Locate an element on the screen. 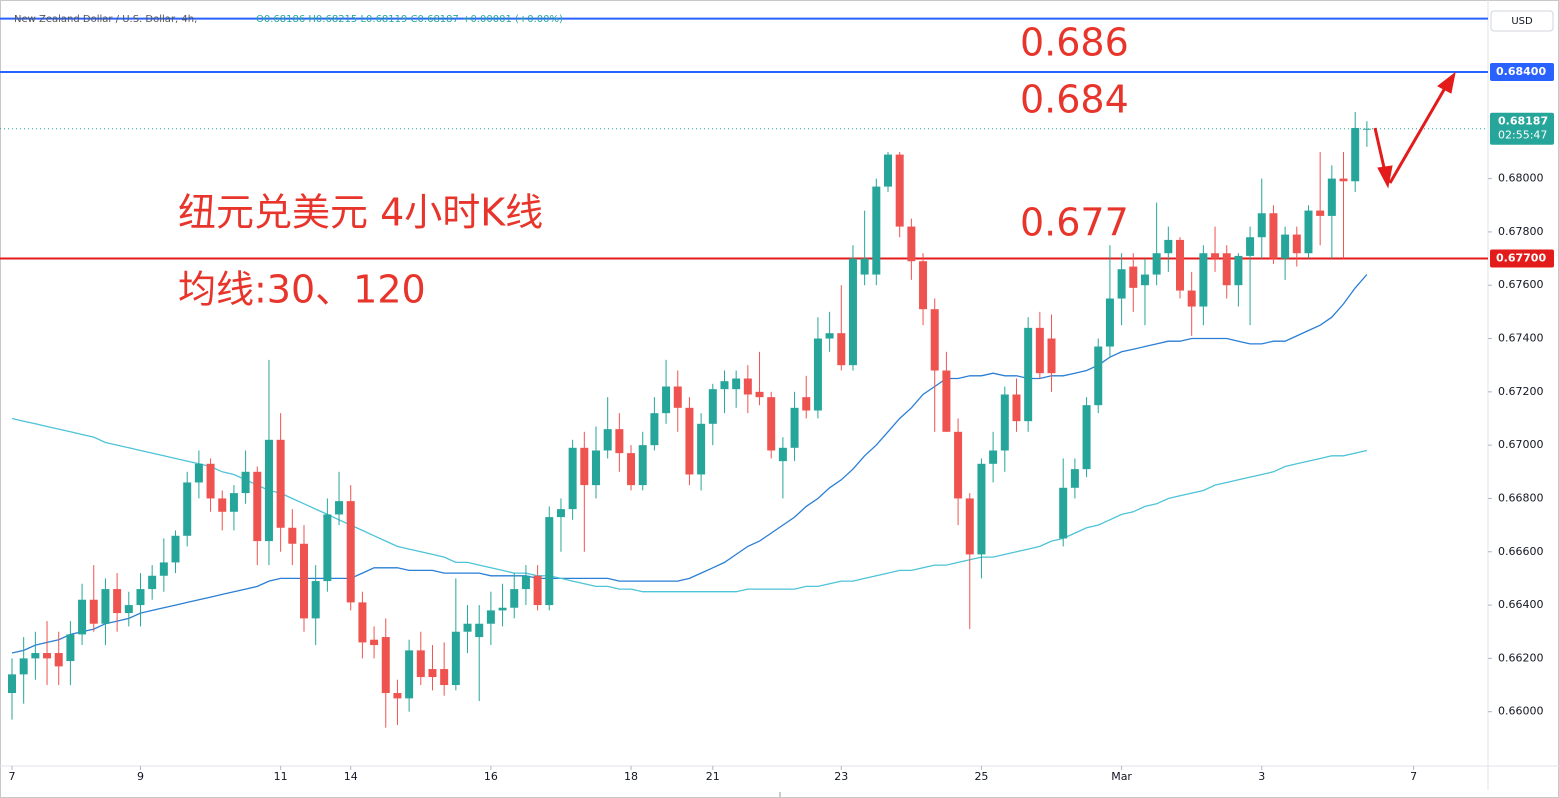  annotation: 0.686 is located at coordinates (1074, 43).